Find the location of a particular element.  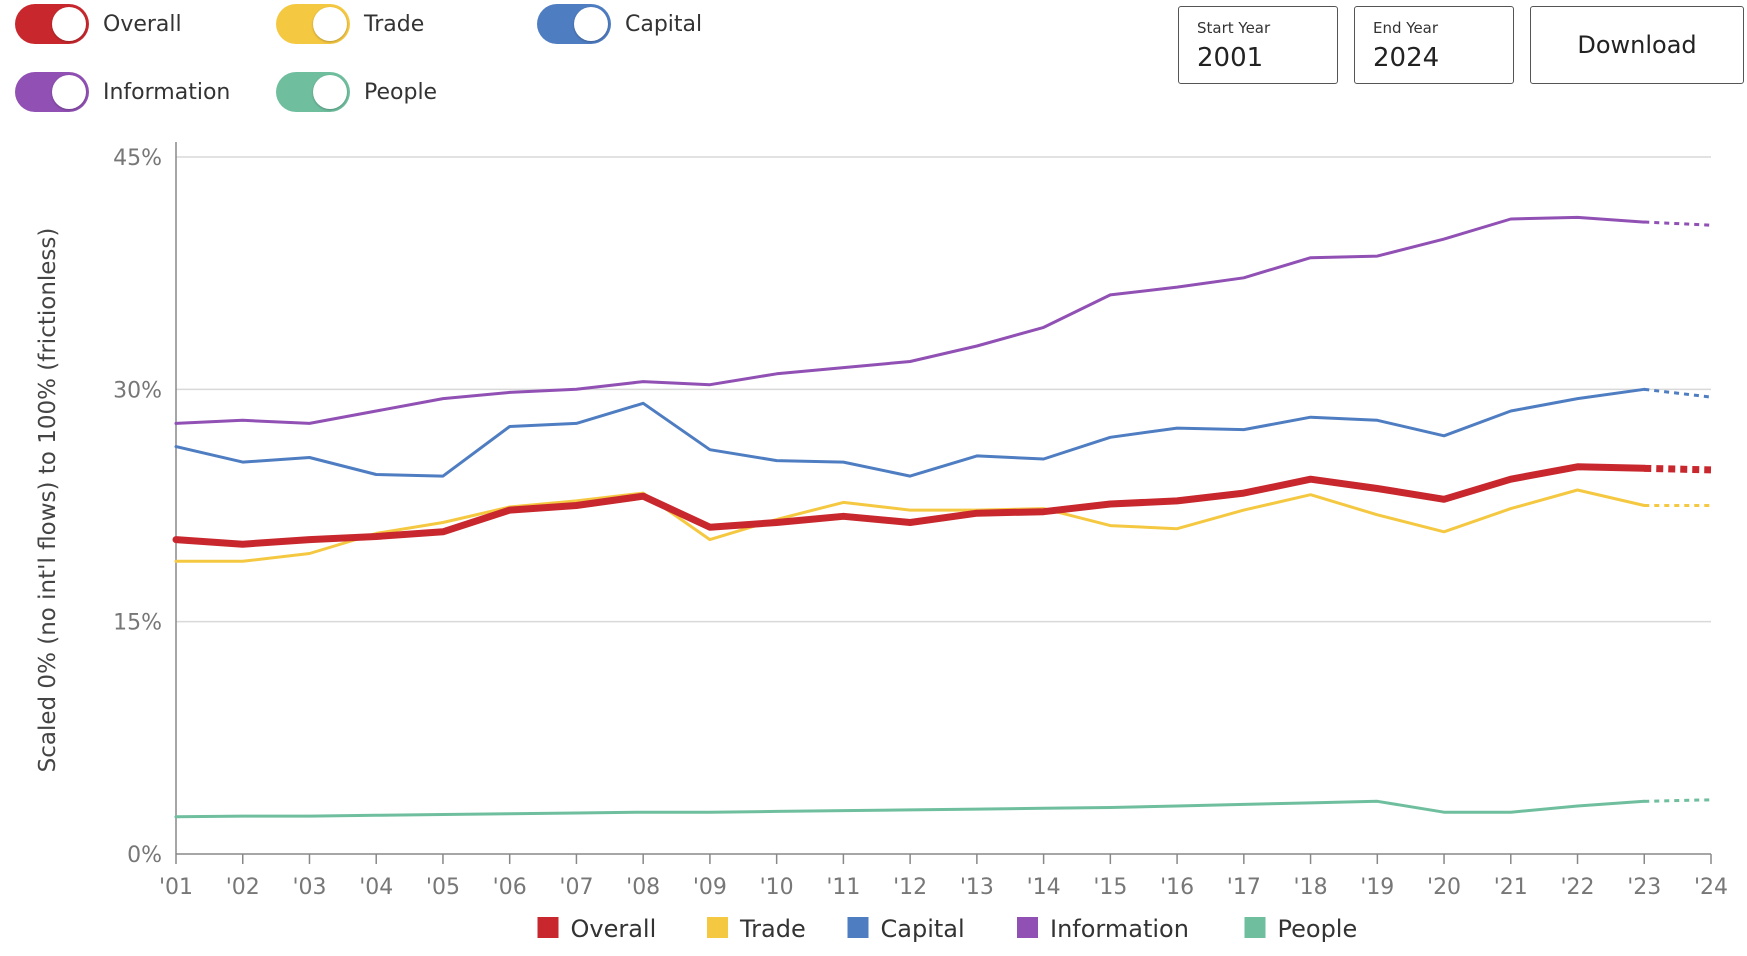

x-tick-label: '22 is located at coordinates (1577, 887).